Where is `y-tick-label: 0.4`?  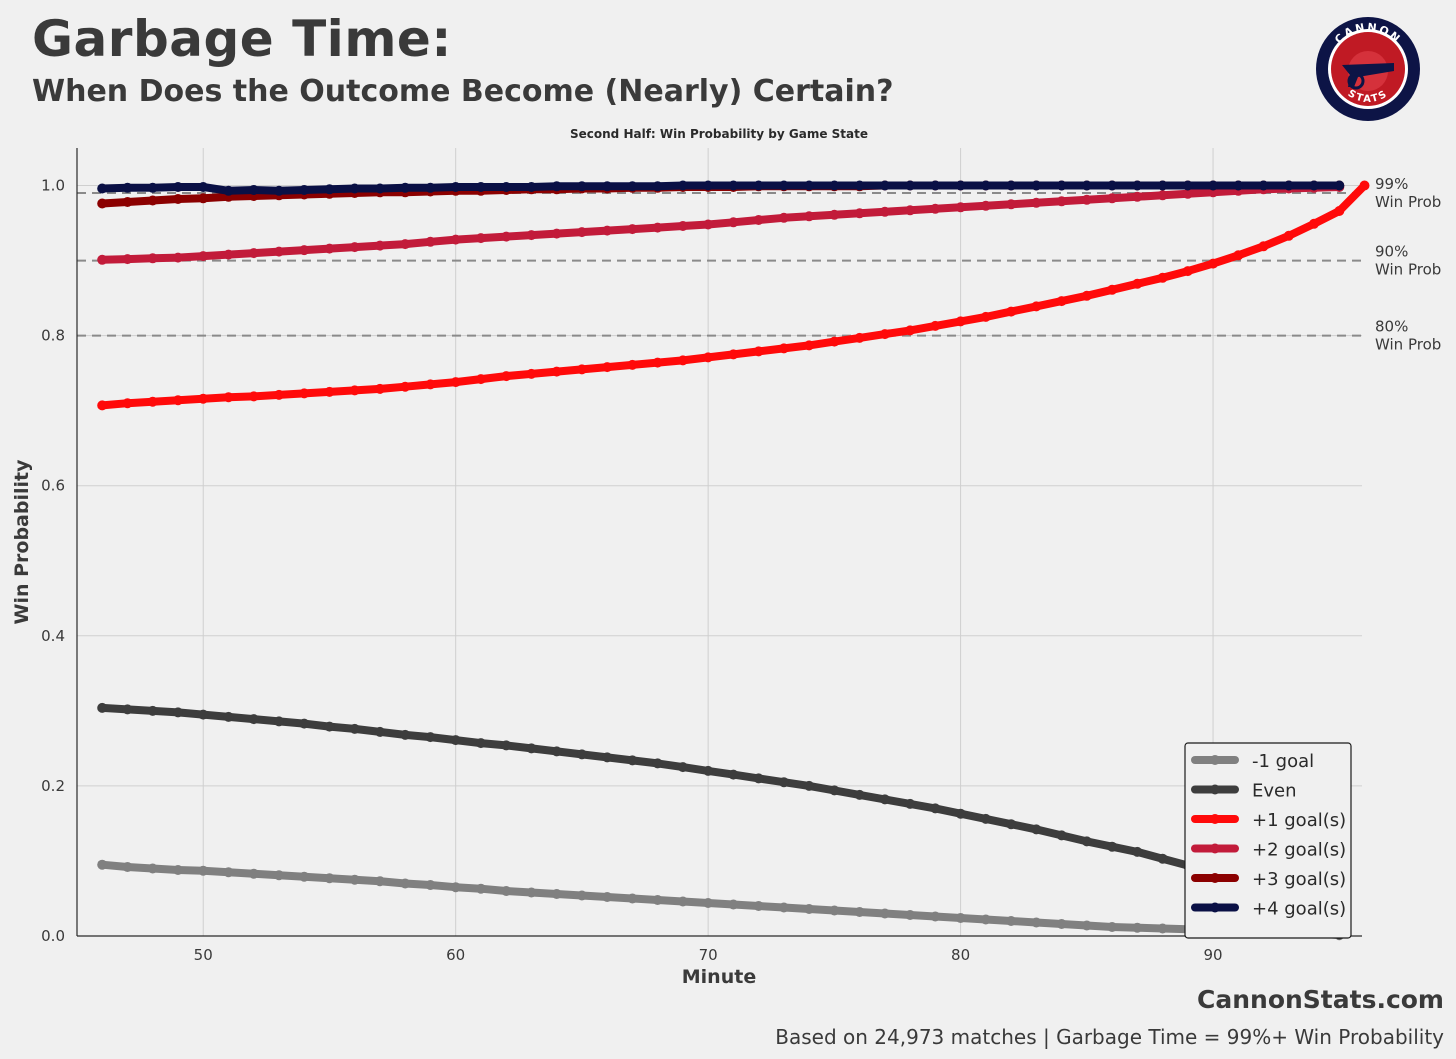
y-tick-label: 0.4 is located at coordinates (53, 636).